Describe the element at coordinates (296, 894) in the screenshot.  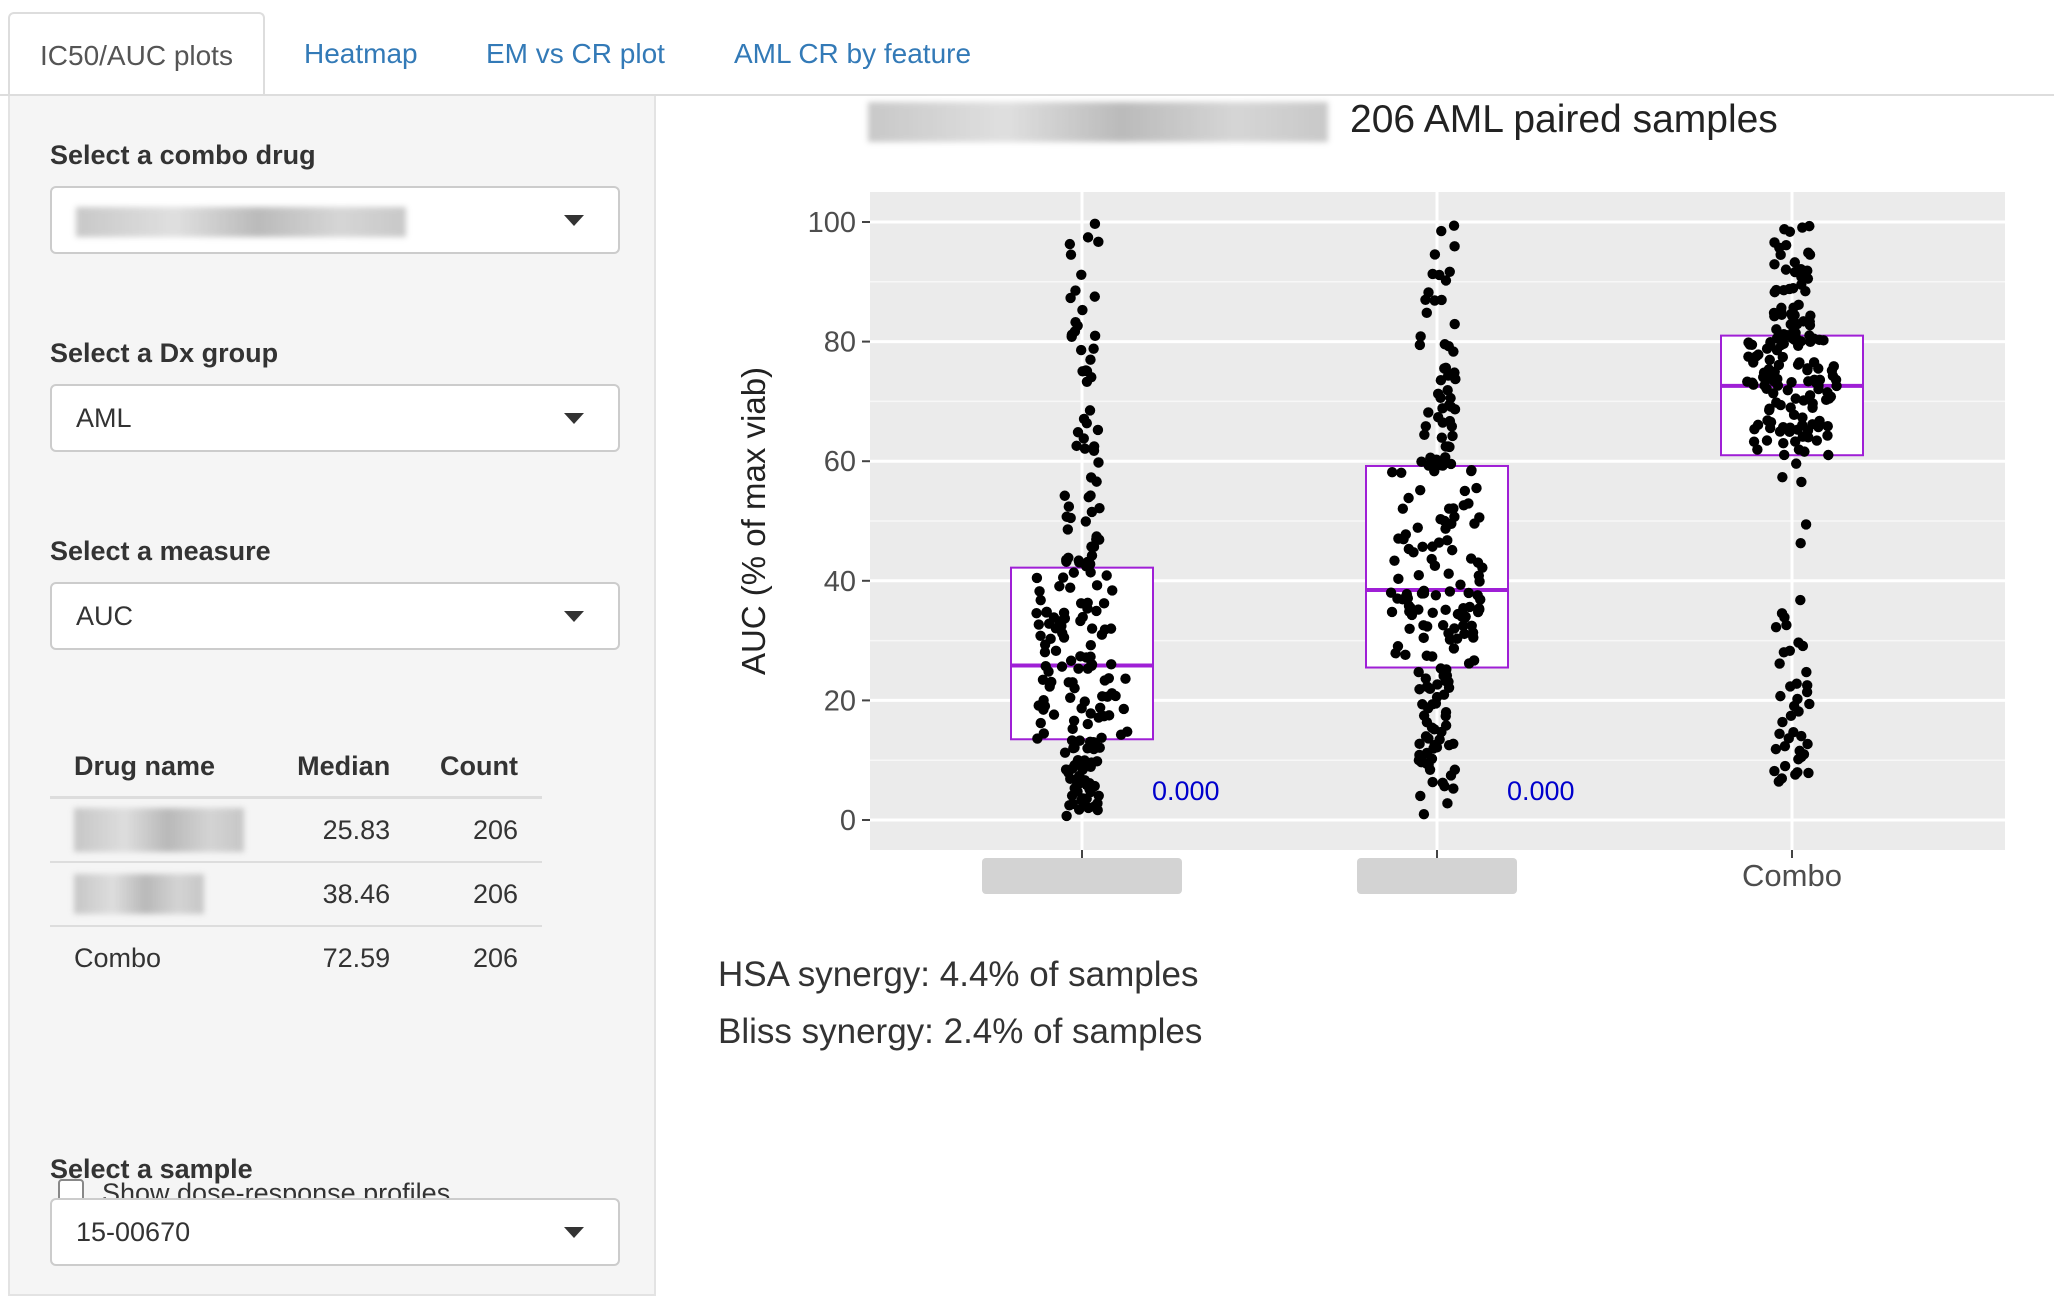
I see `table-row: 38.46 206` at that location.